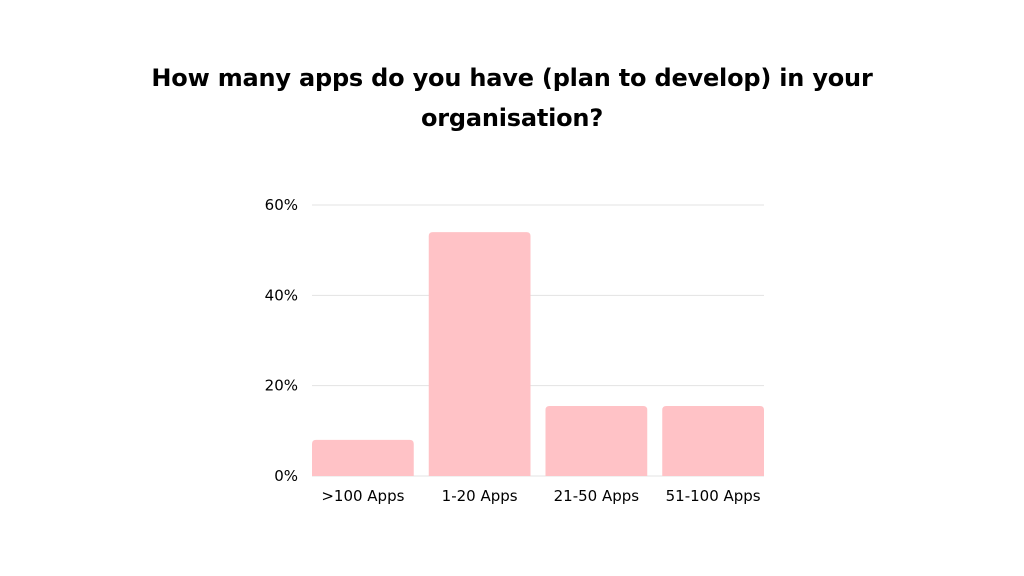  Describe the element at coordinates (480, 496) in the screenshot. I see `x-category-label: 1-20 Apps` at that location.